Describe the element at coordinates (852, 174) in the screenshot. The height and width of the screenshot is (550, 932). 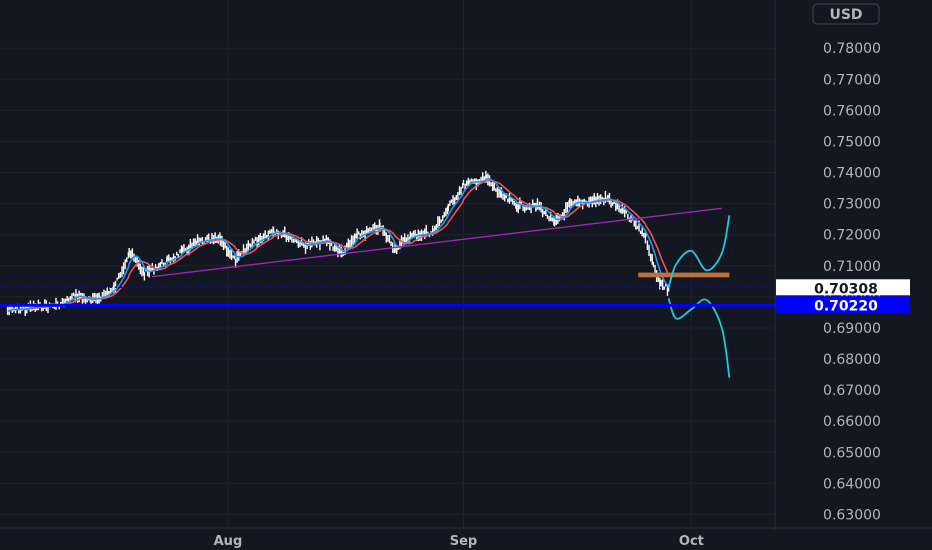
I see `y-tick-label: 0.74000` at that location.